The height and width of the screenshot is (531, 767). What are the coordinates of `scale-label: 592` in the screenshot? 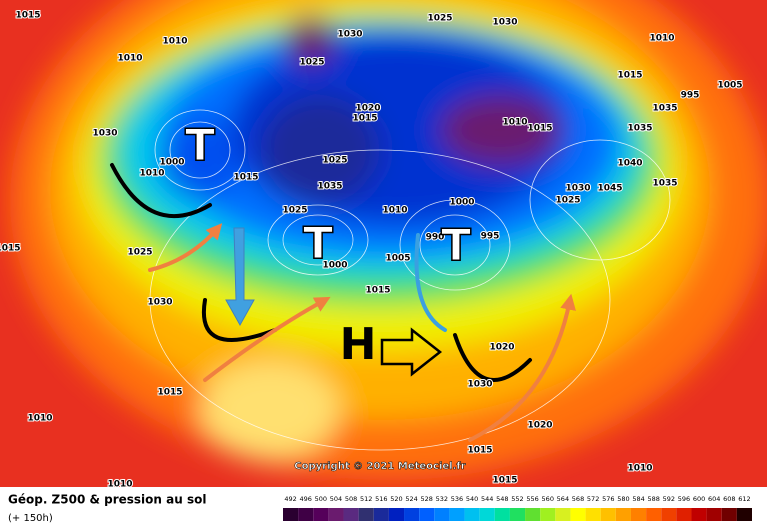 It's located at (669, 499).